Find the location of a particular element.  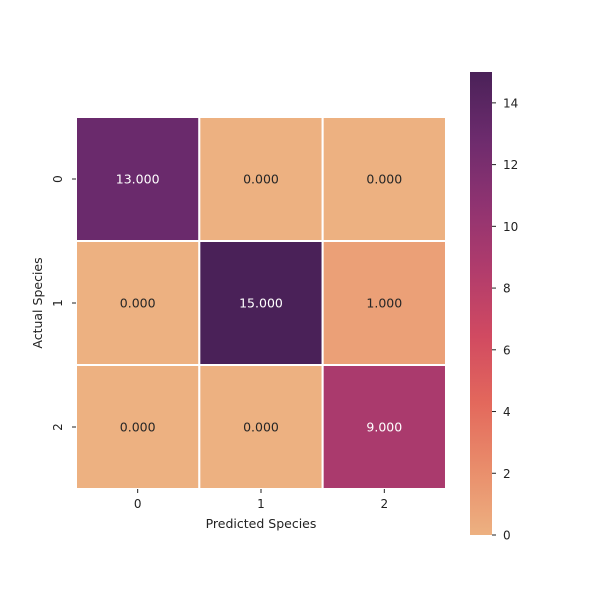

colorbar-tick-label: 2 is located at coordinates (507, 474).